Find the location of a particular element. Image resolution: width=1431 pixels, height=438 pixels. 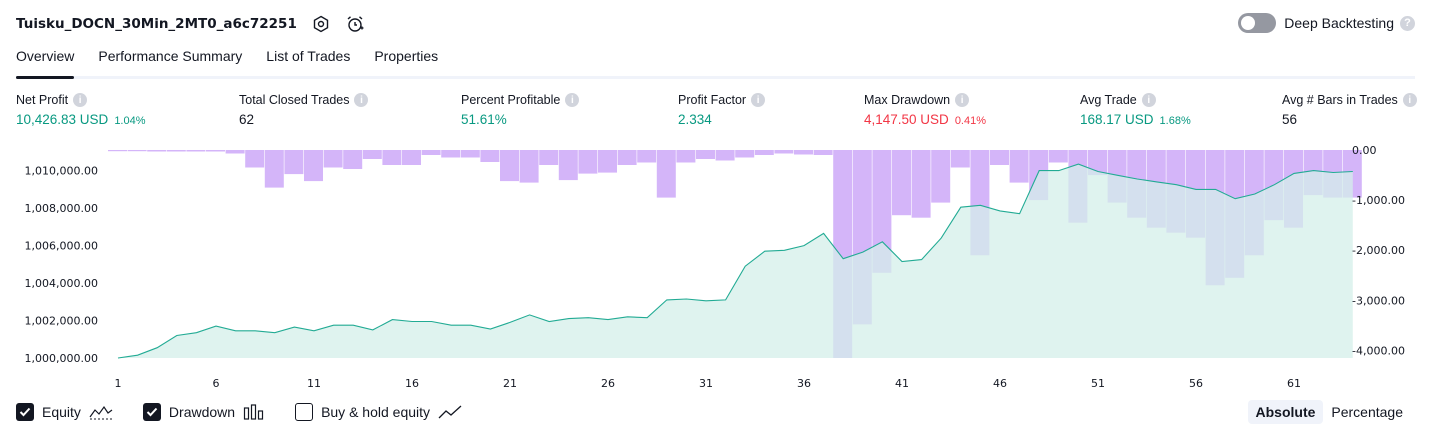

x-tick-label: 56 is located at coordinates (1196, 383).